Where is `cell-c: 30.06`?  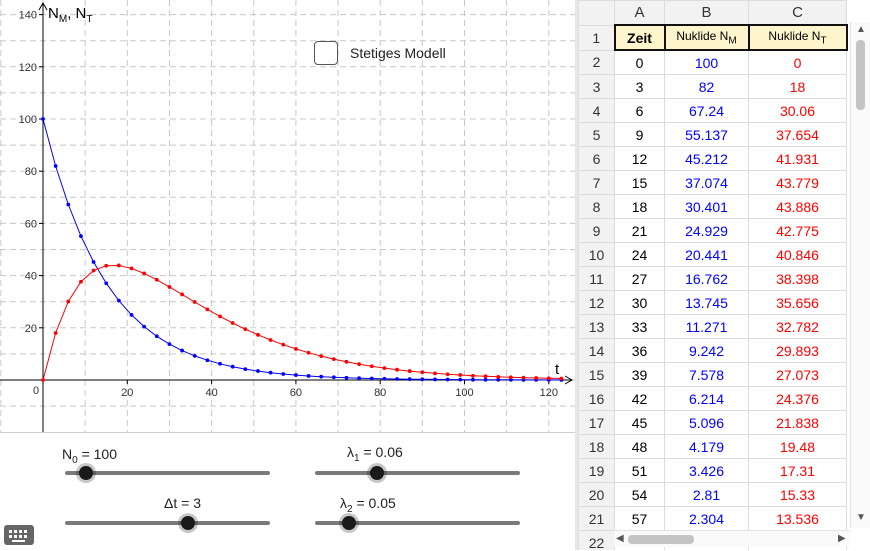 cell-c: 30.06 is located at coordinates (797, 110).